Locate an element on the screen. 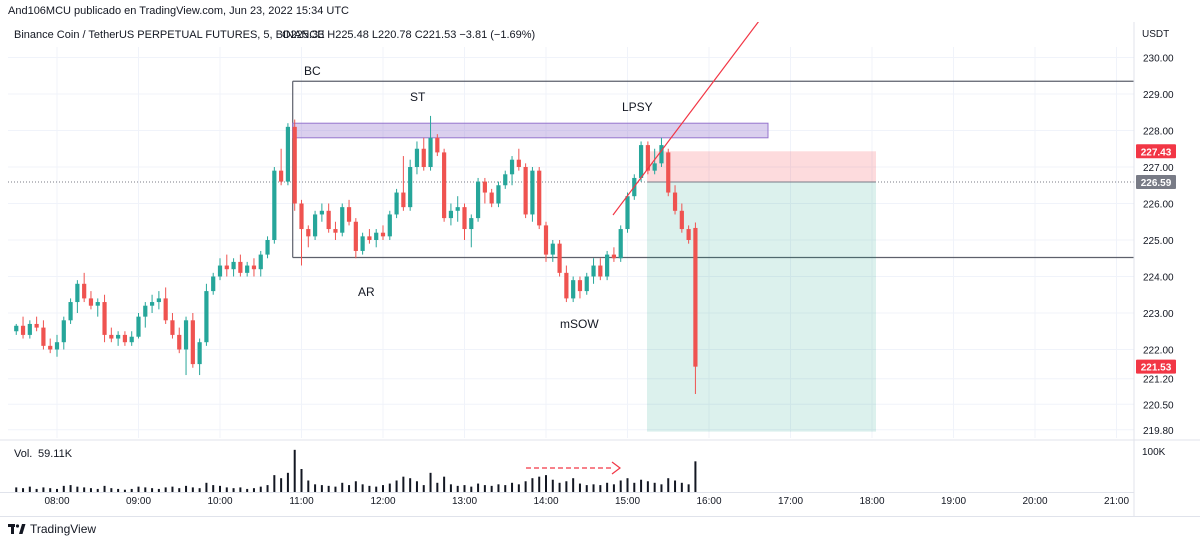  x-tick-label: 15:00 is located at coordinates (627, 501).